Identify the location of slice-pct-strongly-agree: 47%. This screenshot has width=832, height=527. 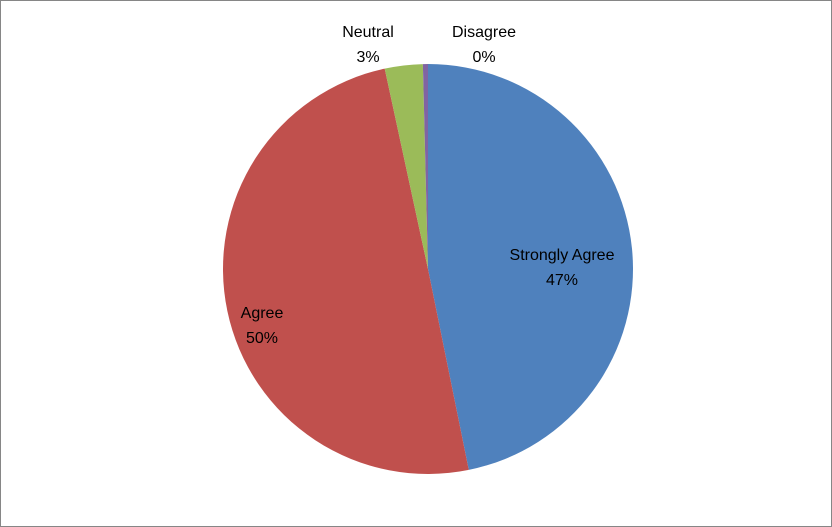
(562, 280).